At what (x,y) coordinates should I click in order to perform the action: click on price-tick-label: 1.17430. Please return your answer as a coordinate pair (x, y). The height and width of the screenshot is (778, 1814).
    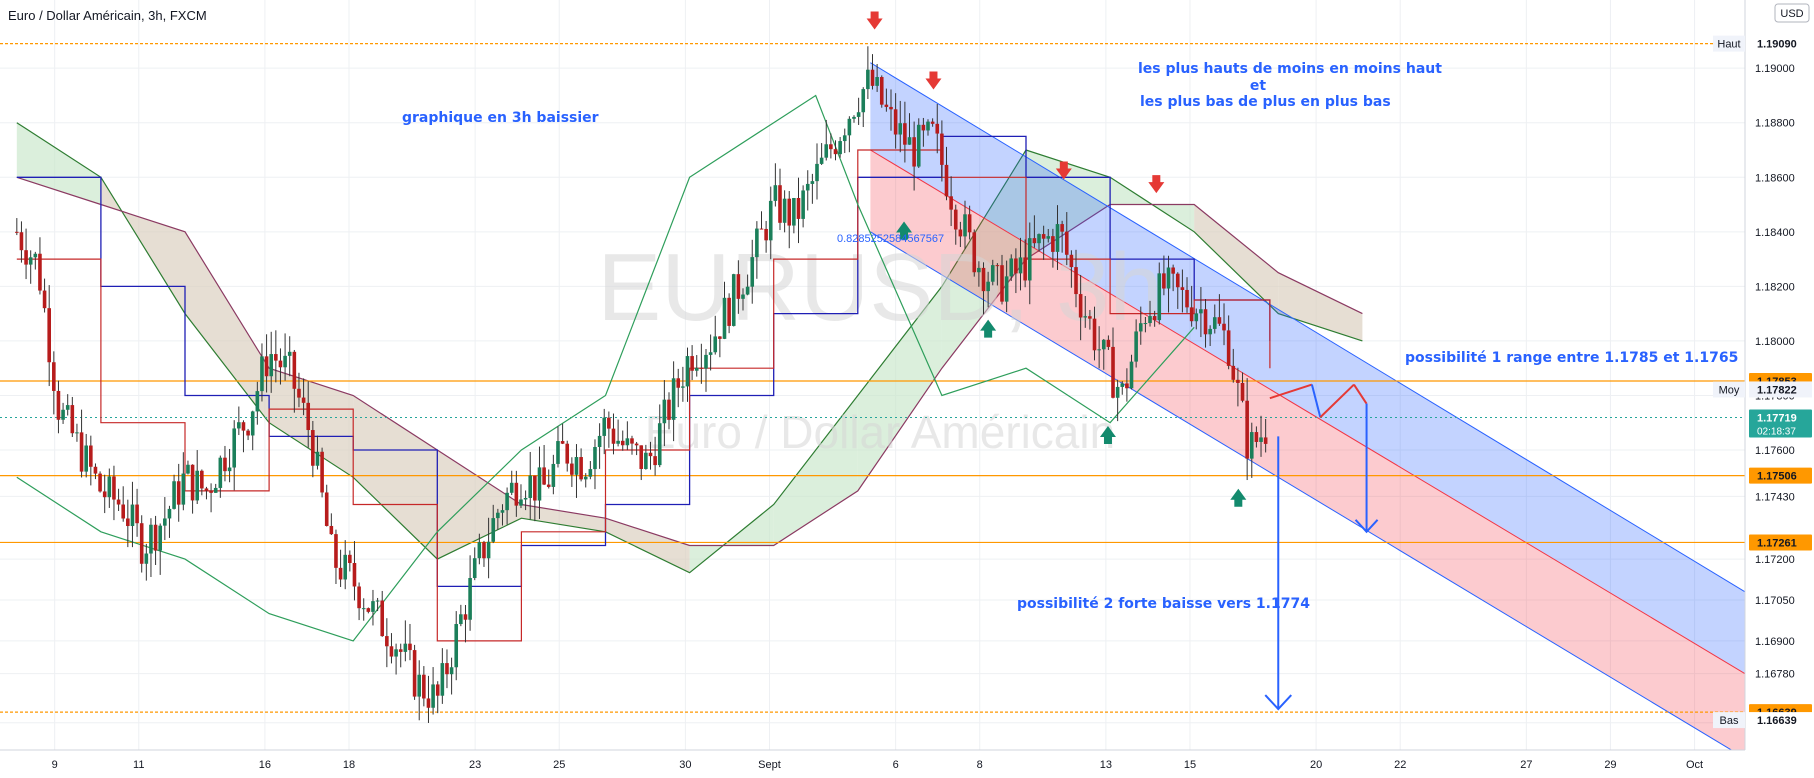
    Looking at the image, I should click on (1775, 497).